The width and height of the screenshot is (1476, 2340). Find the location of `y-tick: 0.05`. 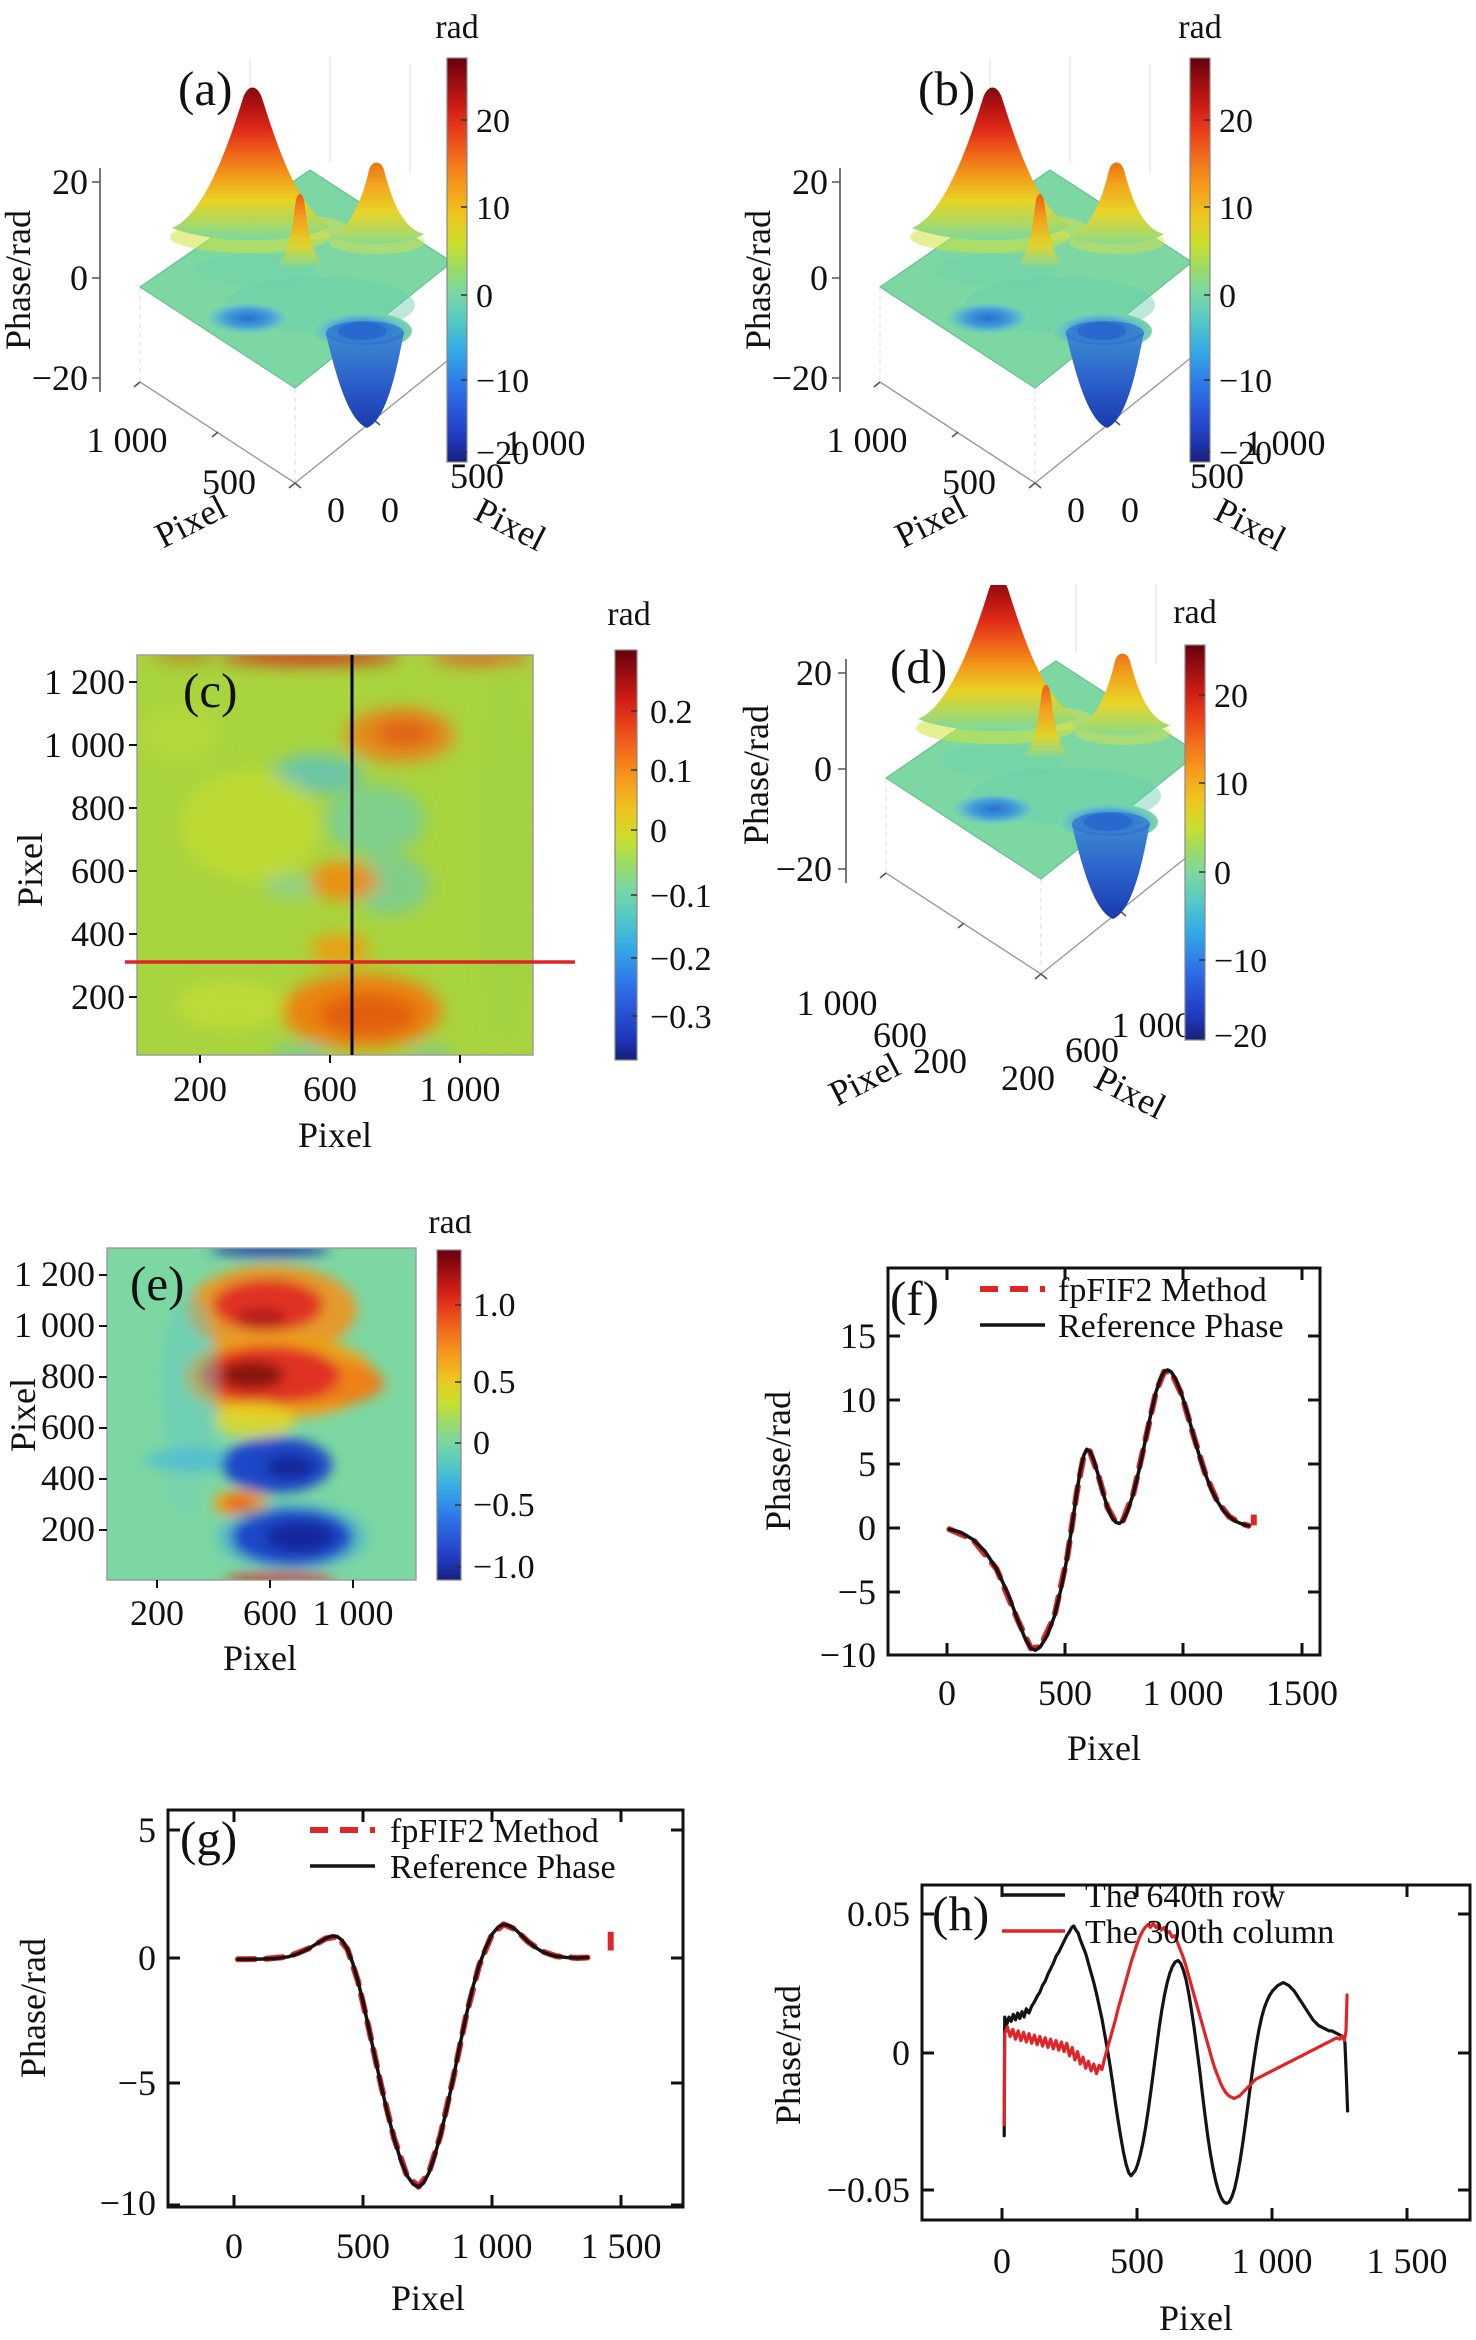

y-tick: 0.05 is located at coordinates (878, 1914).